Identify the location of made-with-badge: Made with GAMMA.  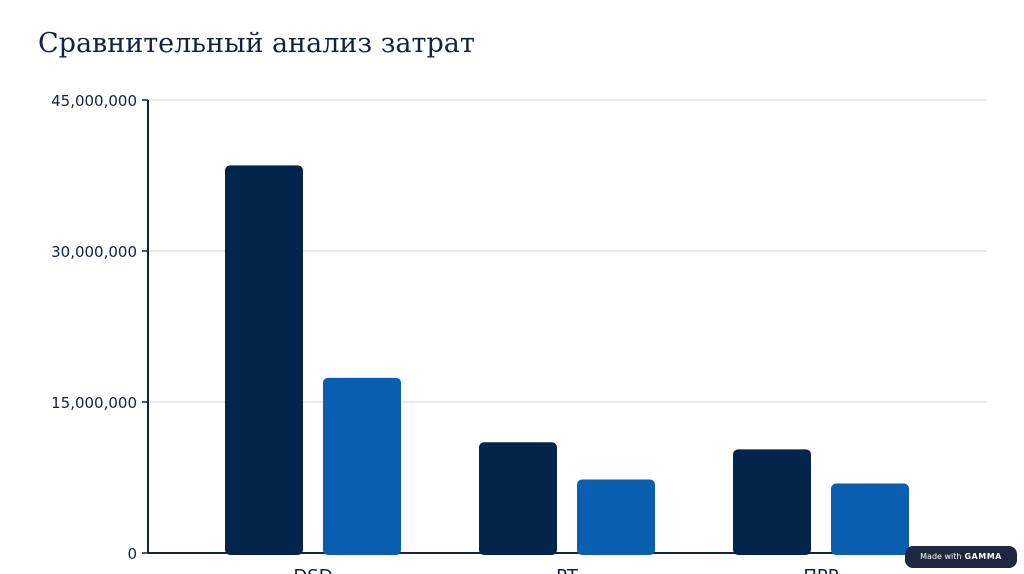
(961, 557).